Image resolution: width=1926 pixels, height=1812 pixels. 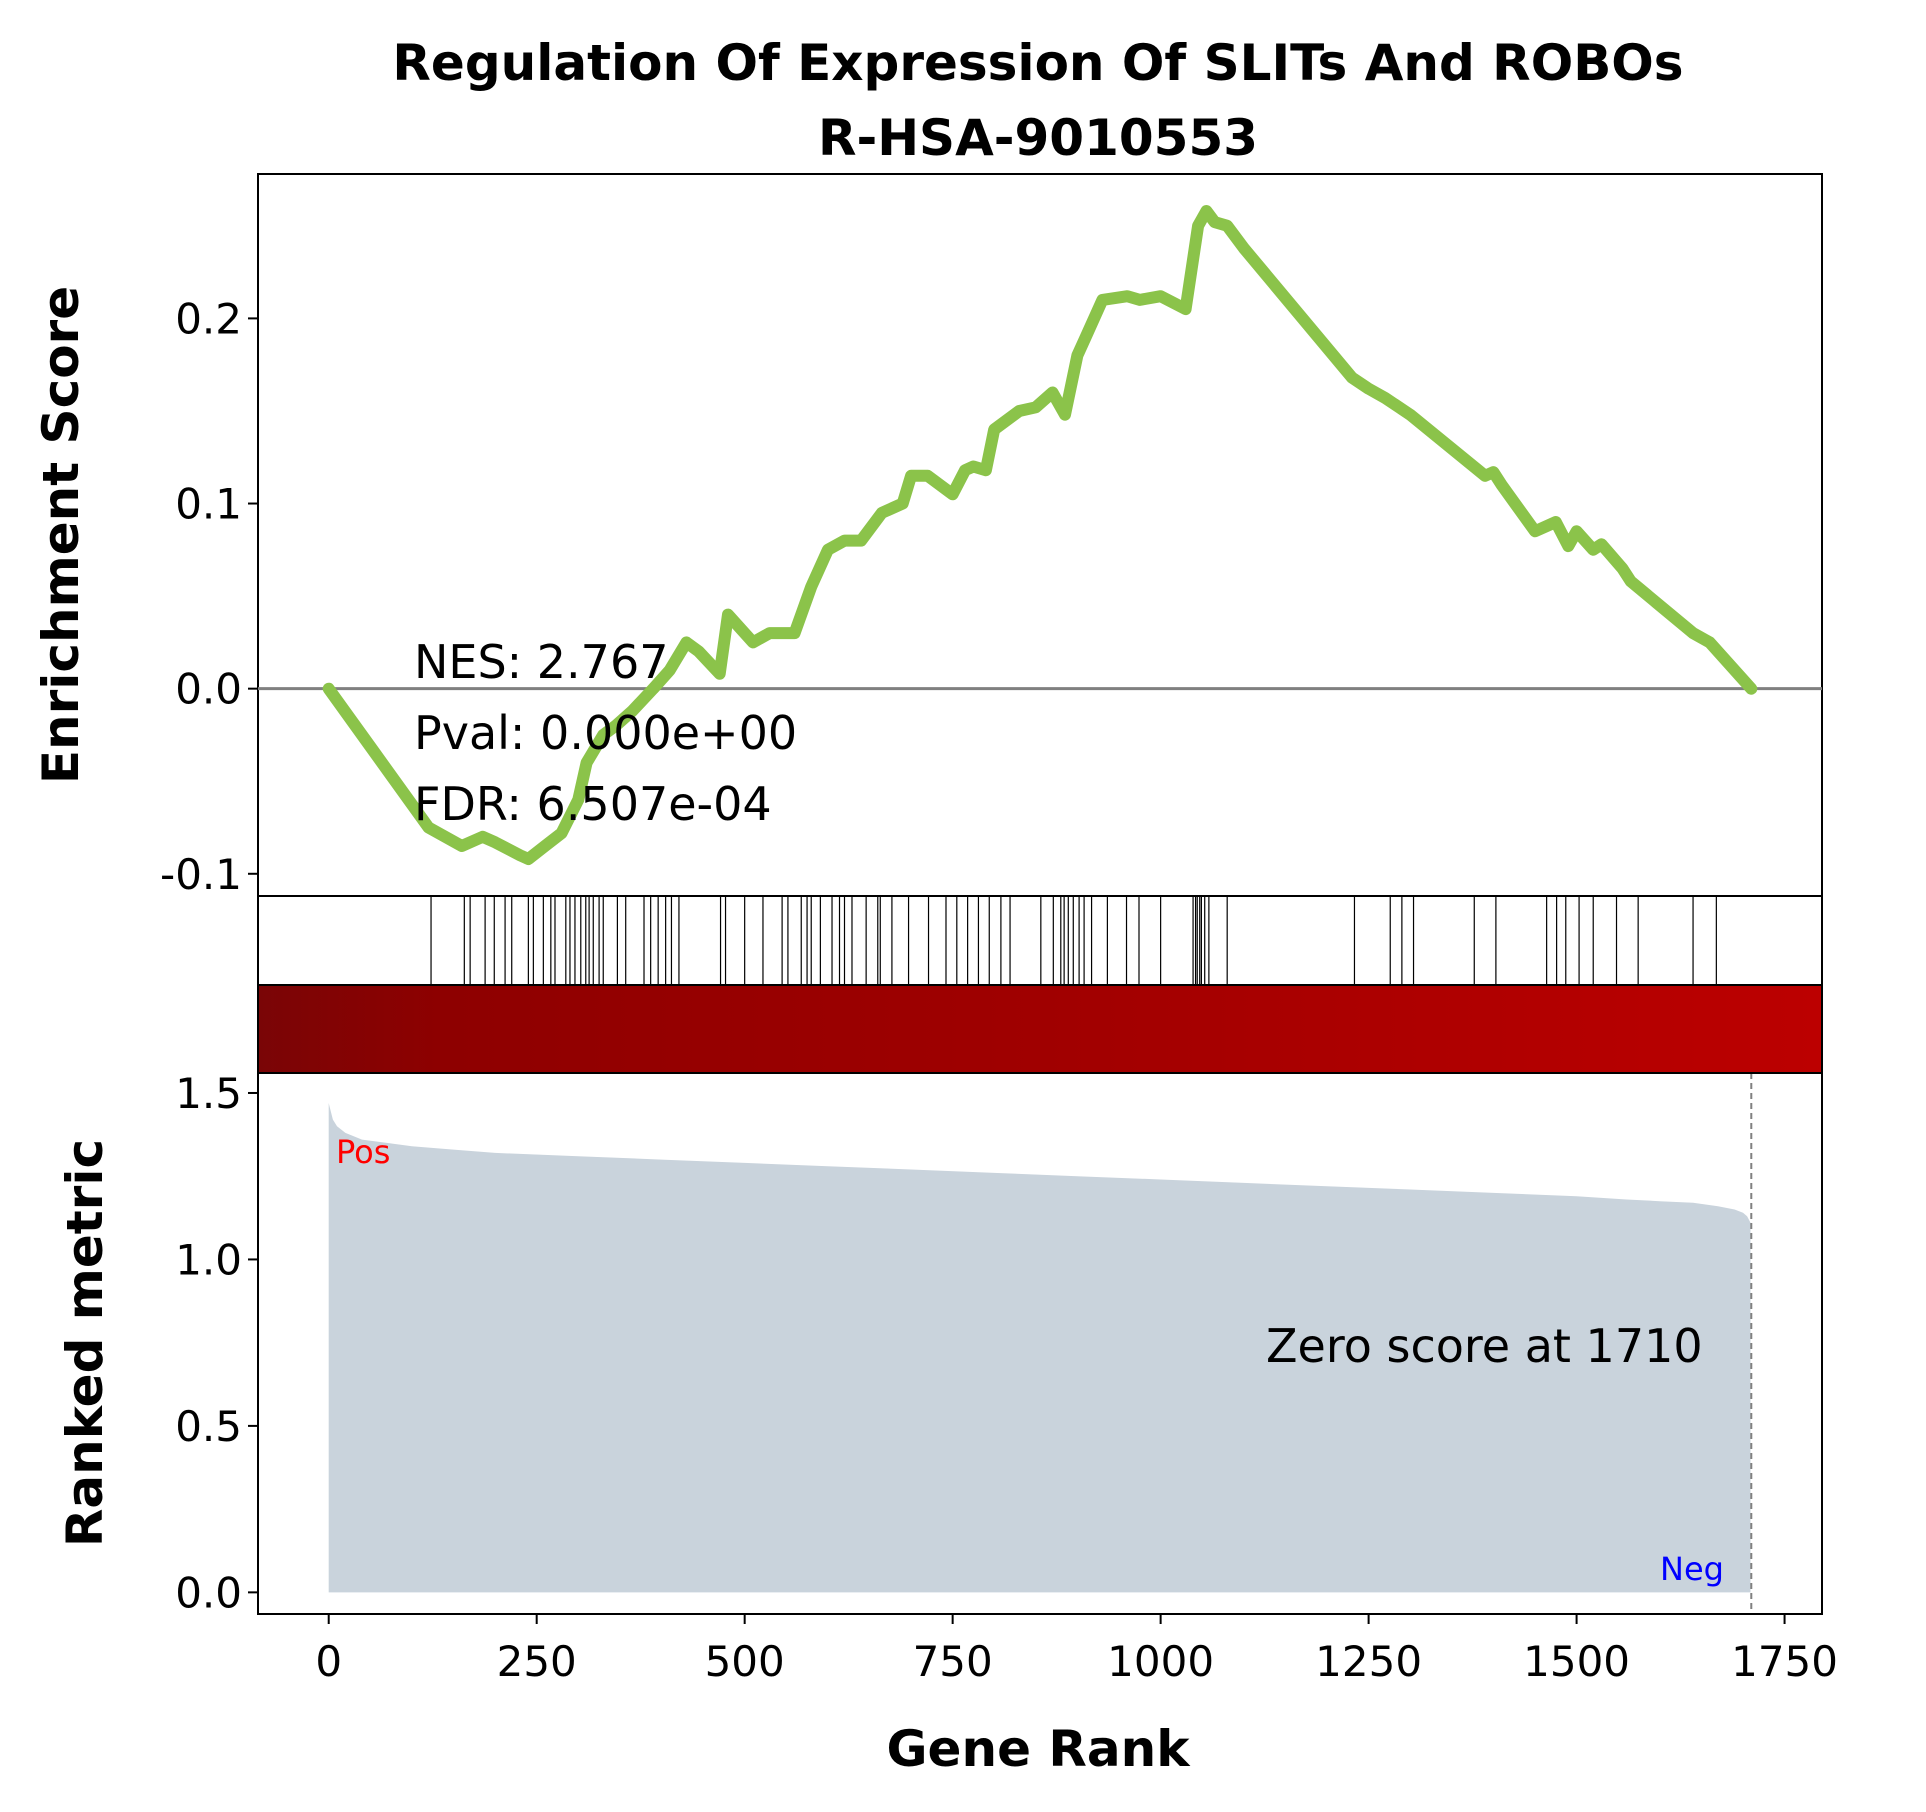 What do you see at coordinates (1160, 1661) in the screenshot?
I see `x-tick-label: 1000` at bounding box center [1160, 1661].